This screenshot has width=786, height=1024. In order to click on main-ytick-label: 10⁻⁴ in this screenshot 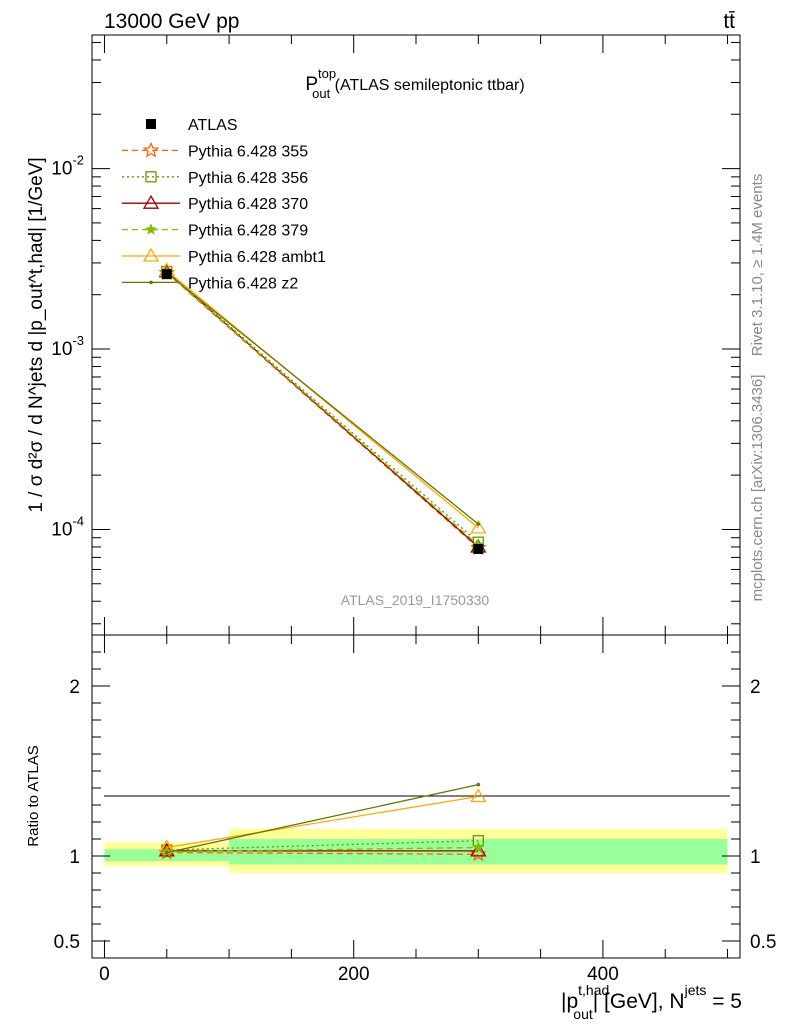, I will do `click(67, 526)`.